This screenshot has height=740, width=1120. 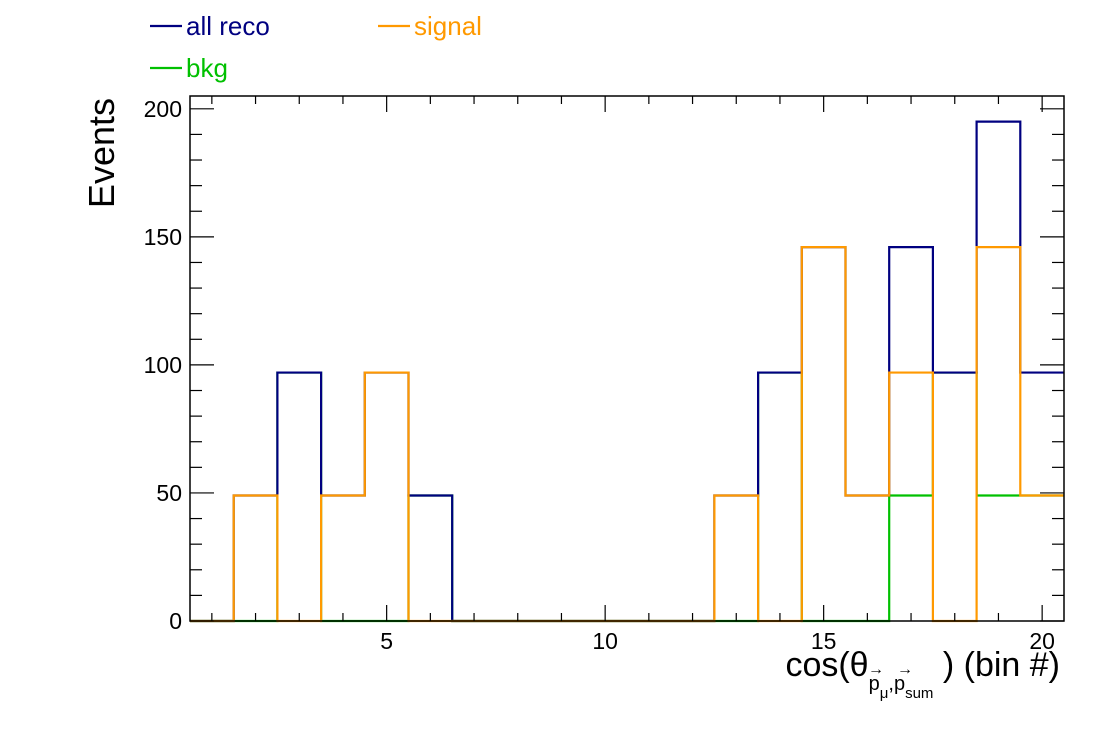 What do you see at coordinates (605, 641) in the screenshot?
I see `x-tick-label: 10` at bounding box center [605, 641].